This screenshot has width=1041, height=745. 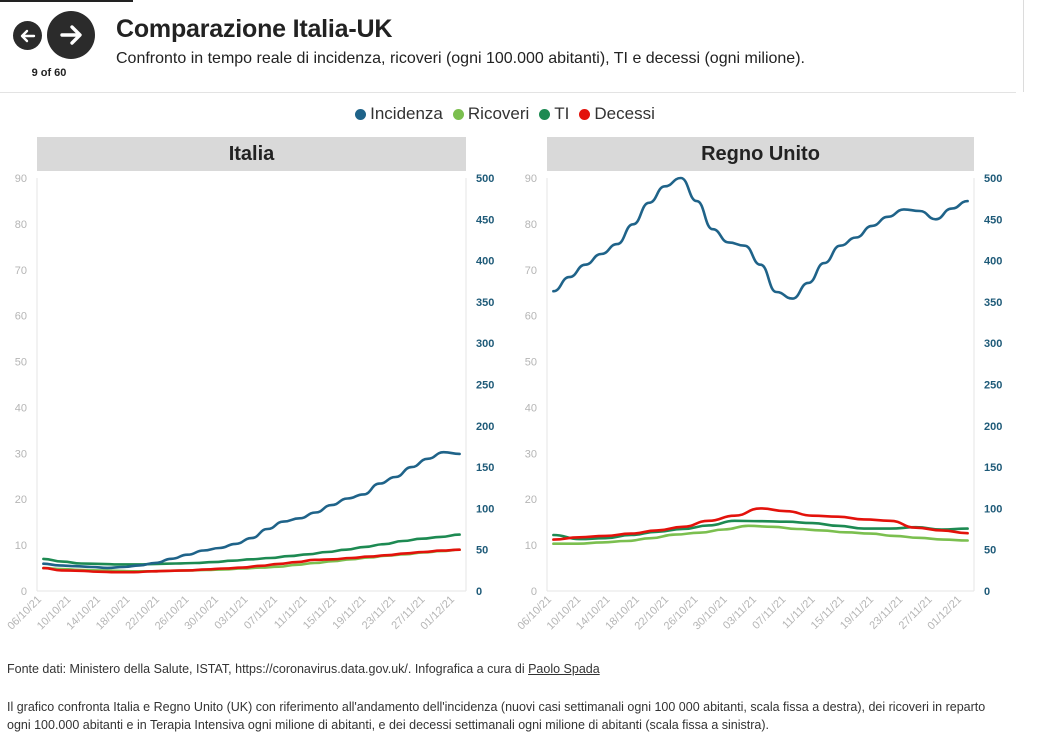 I want to click on slide-counter: 9 of 60, so click(x=49, y=73).